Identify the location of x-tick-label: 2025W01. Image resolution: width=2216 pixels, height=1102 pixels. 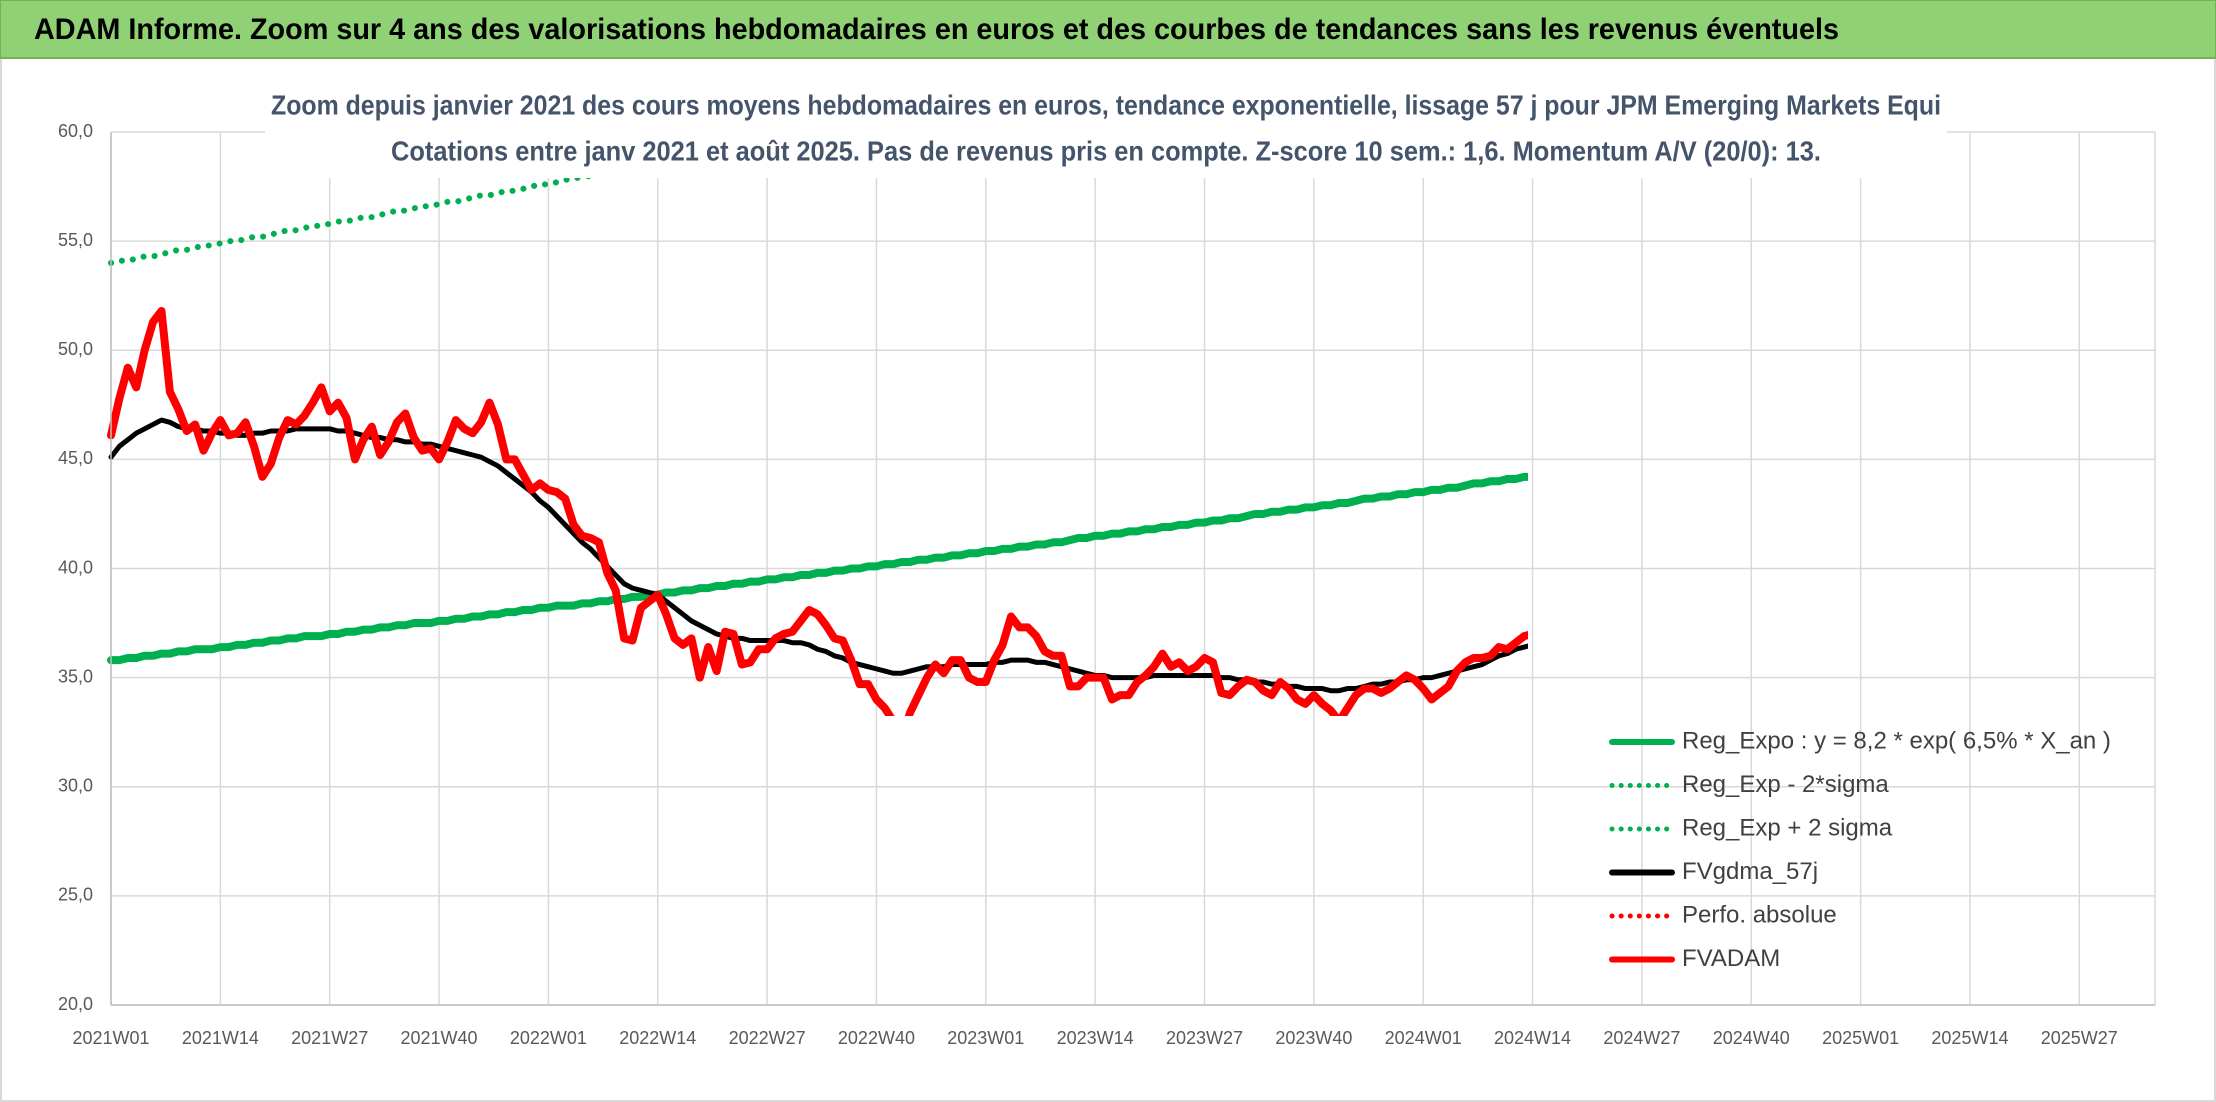
(1860, 1038).